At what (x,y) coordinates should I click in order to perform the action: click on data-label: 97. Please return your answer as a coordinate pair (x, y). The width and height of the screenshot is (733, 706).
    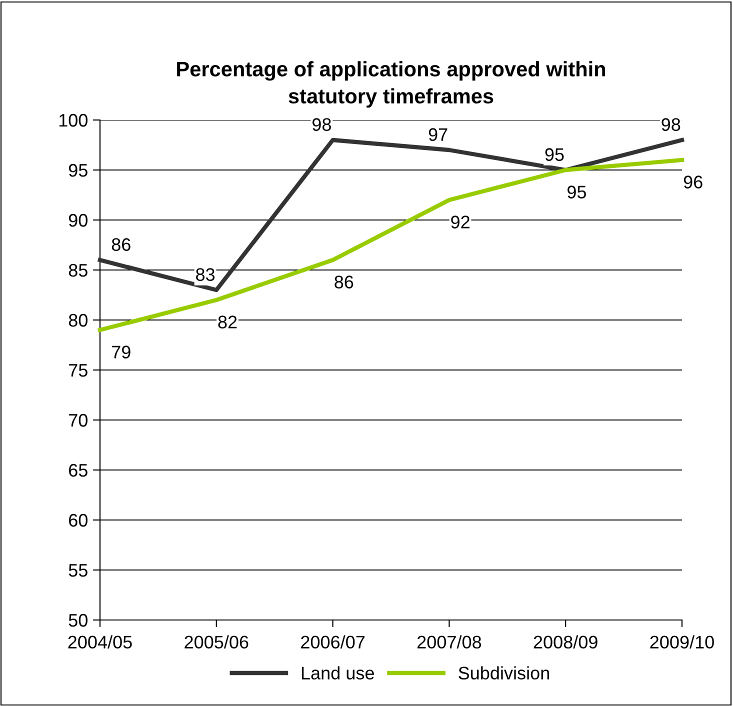
    Looking at the image, I should click on (438, 134).